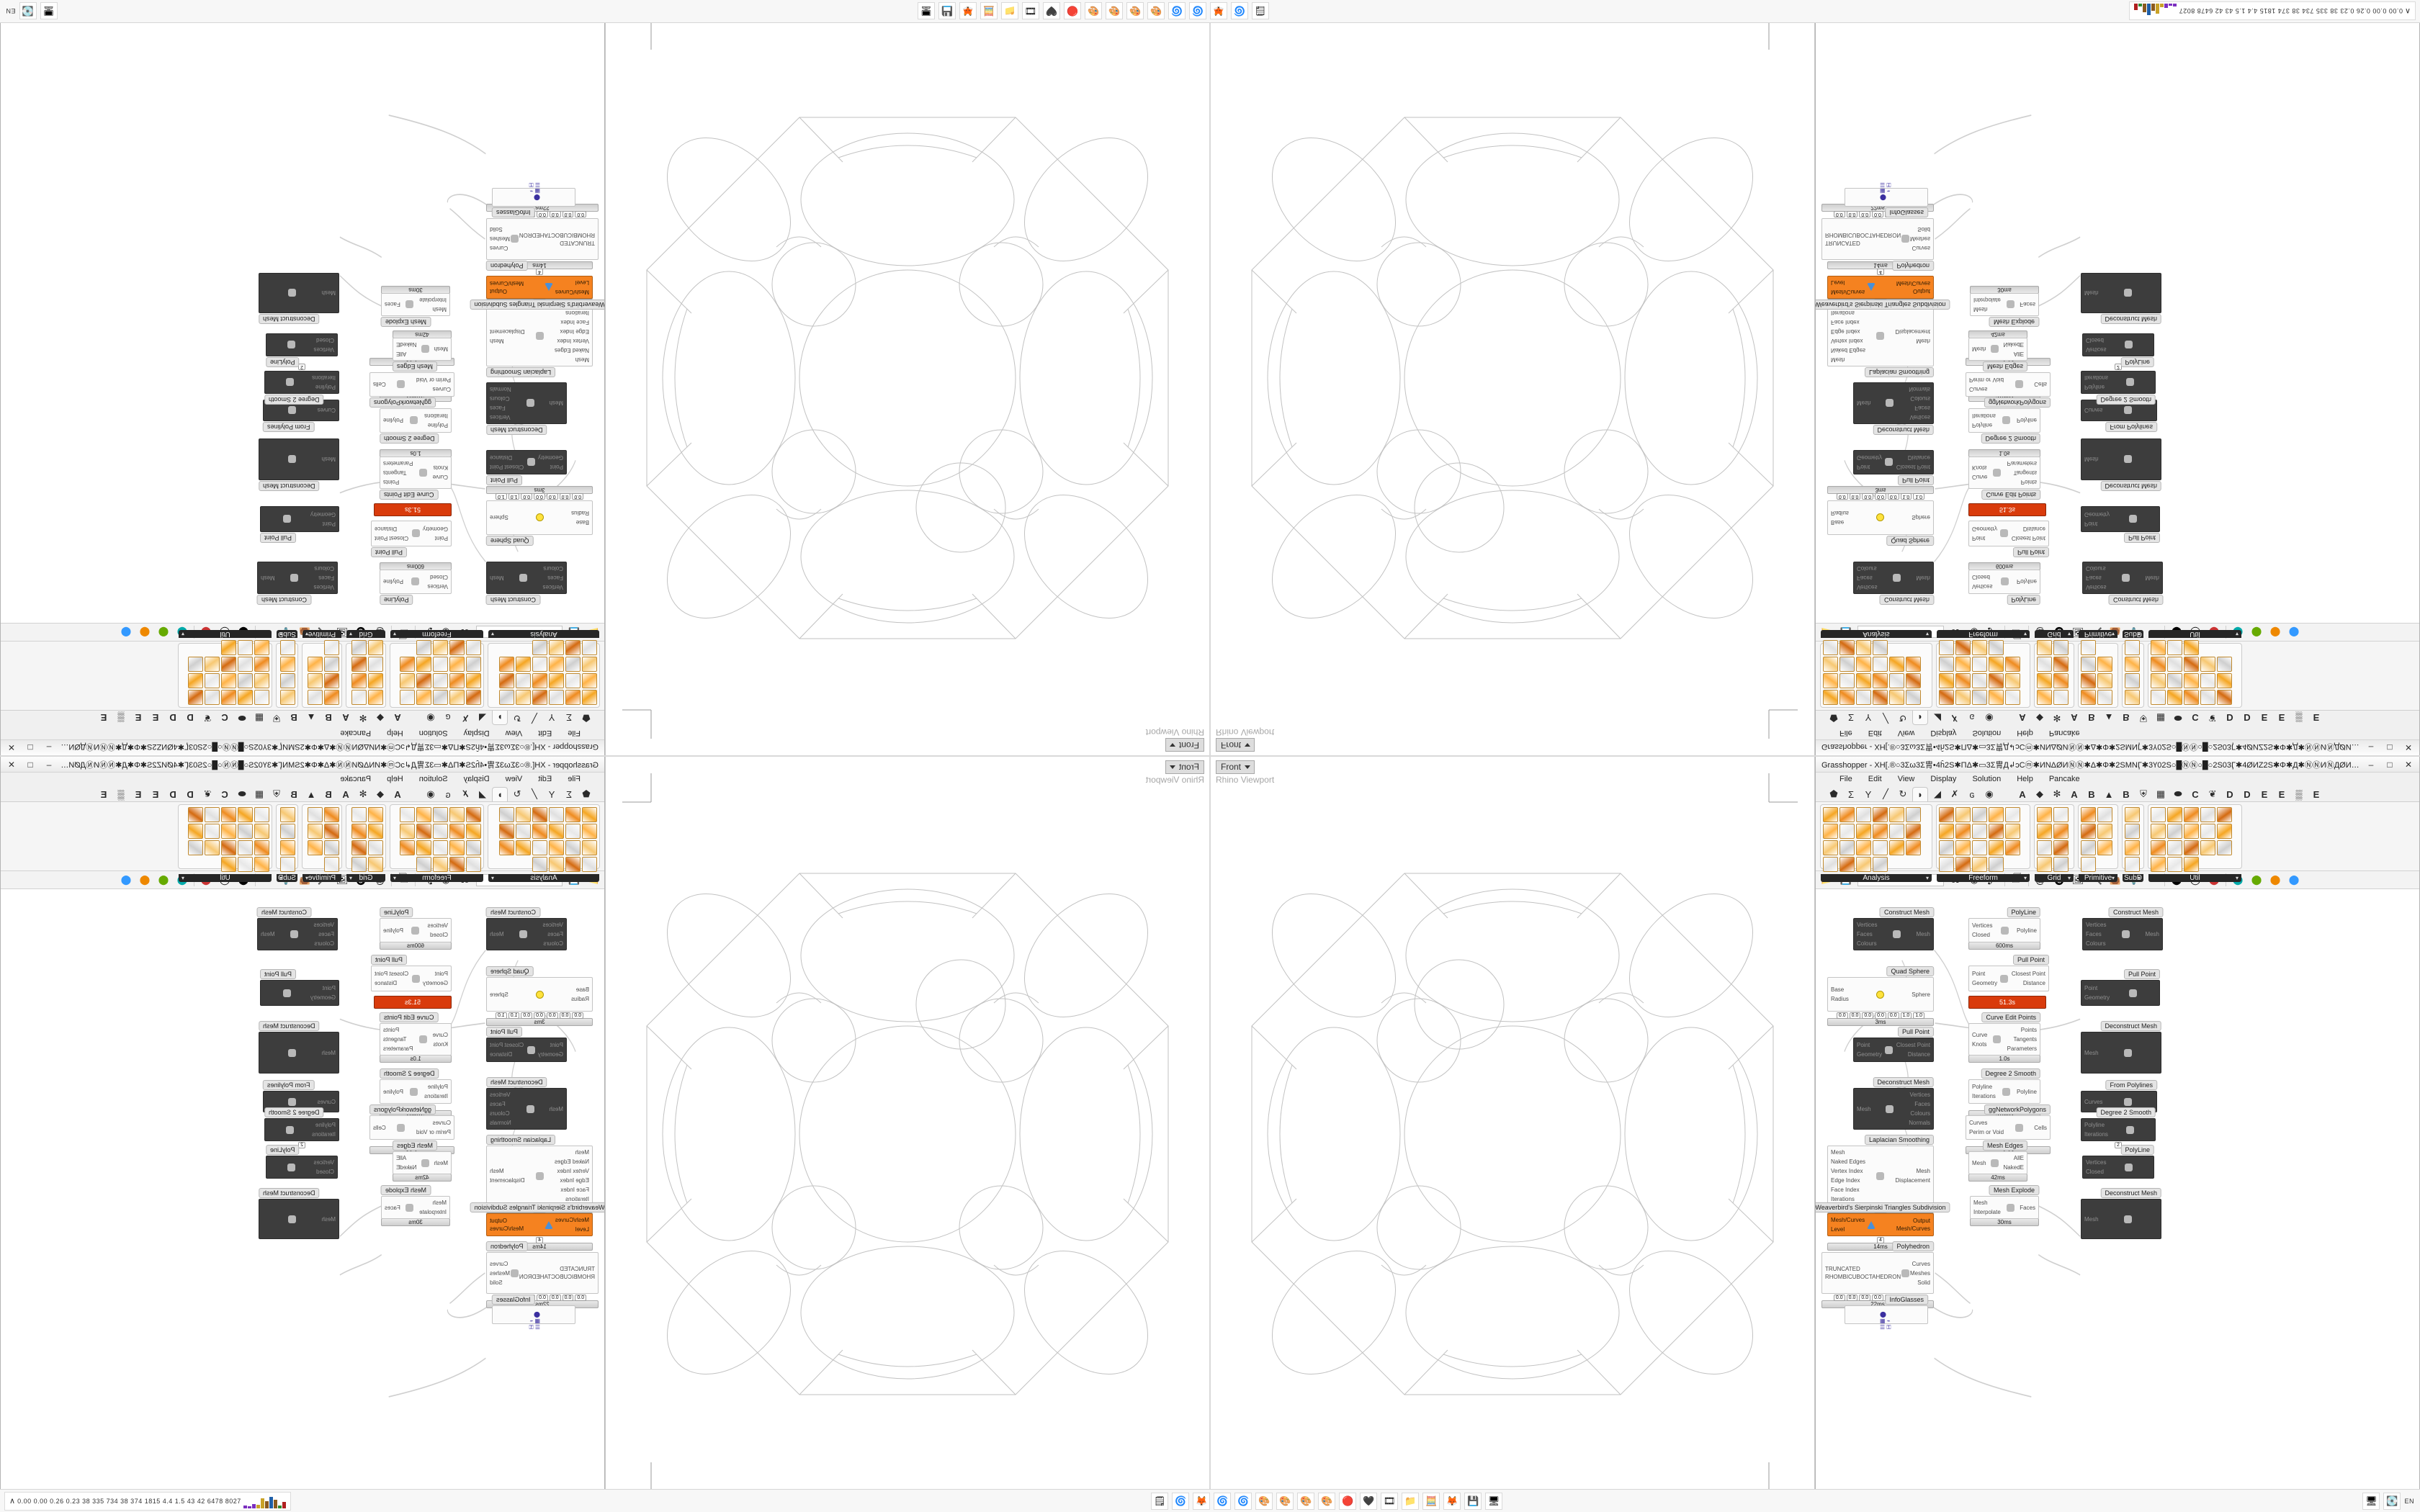 This screenshot has width=2420, height=1512. What do you see at coordinates (138, 794) in the screenshot?
I see `ribbon-addon-e2-tab: E` at bounding box center [138, 794].